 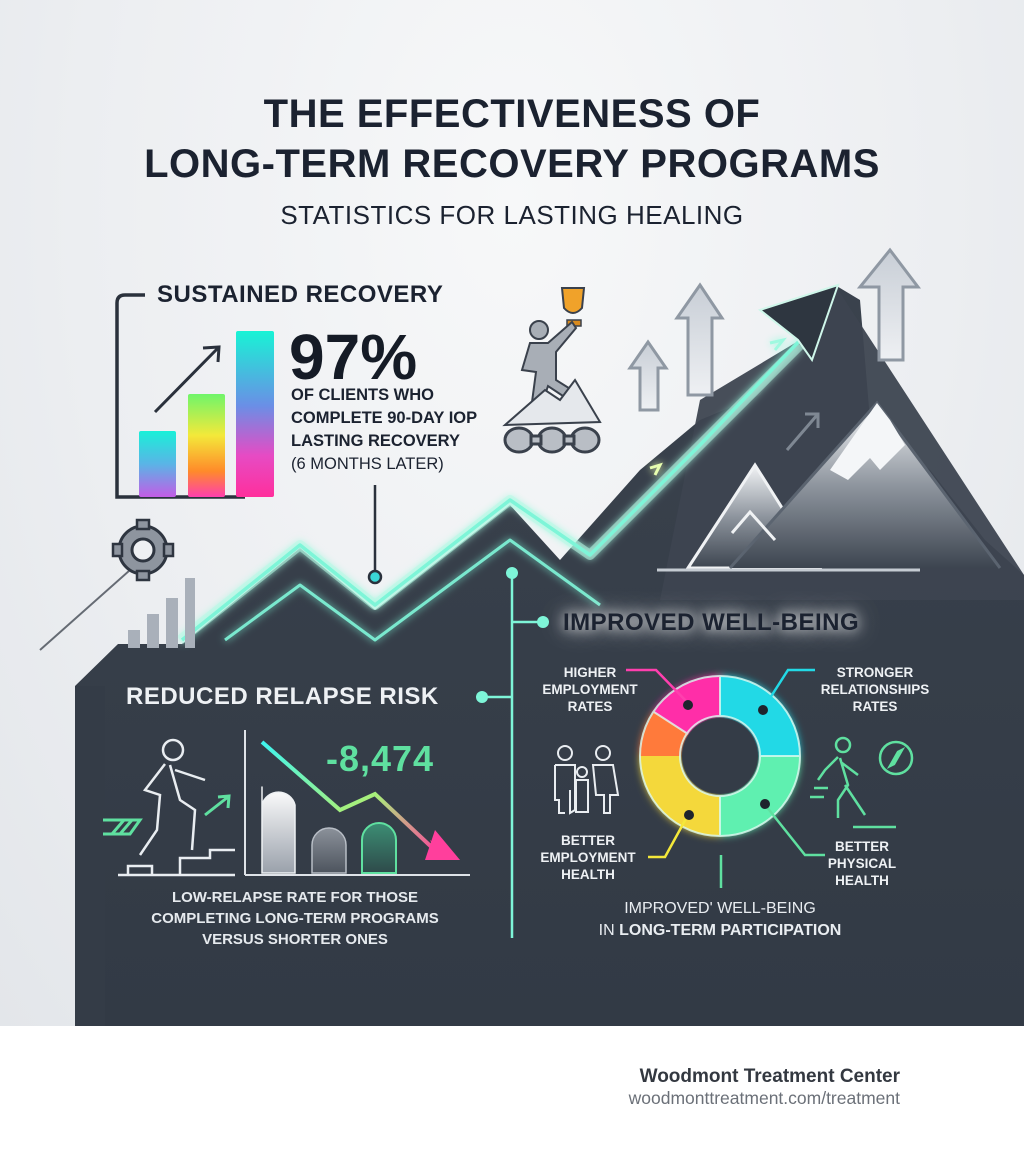 What do you see at coordinates (862, 782) in the screenshot?
I see `runner-compass-icon` at bounding box center [862, 782].